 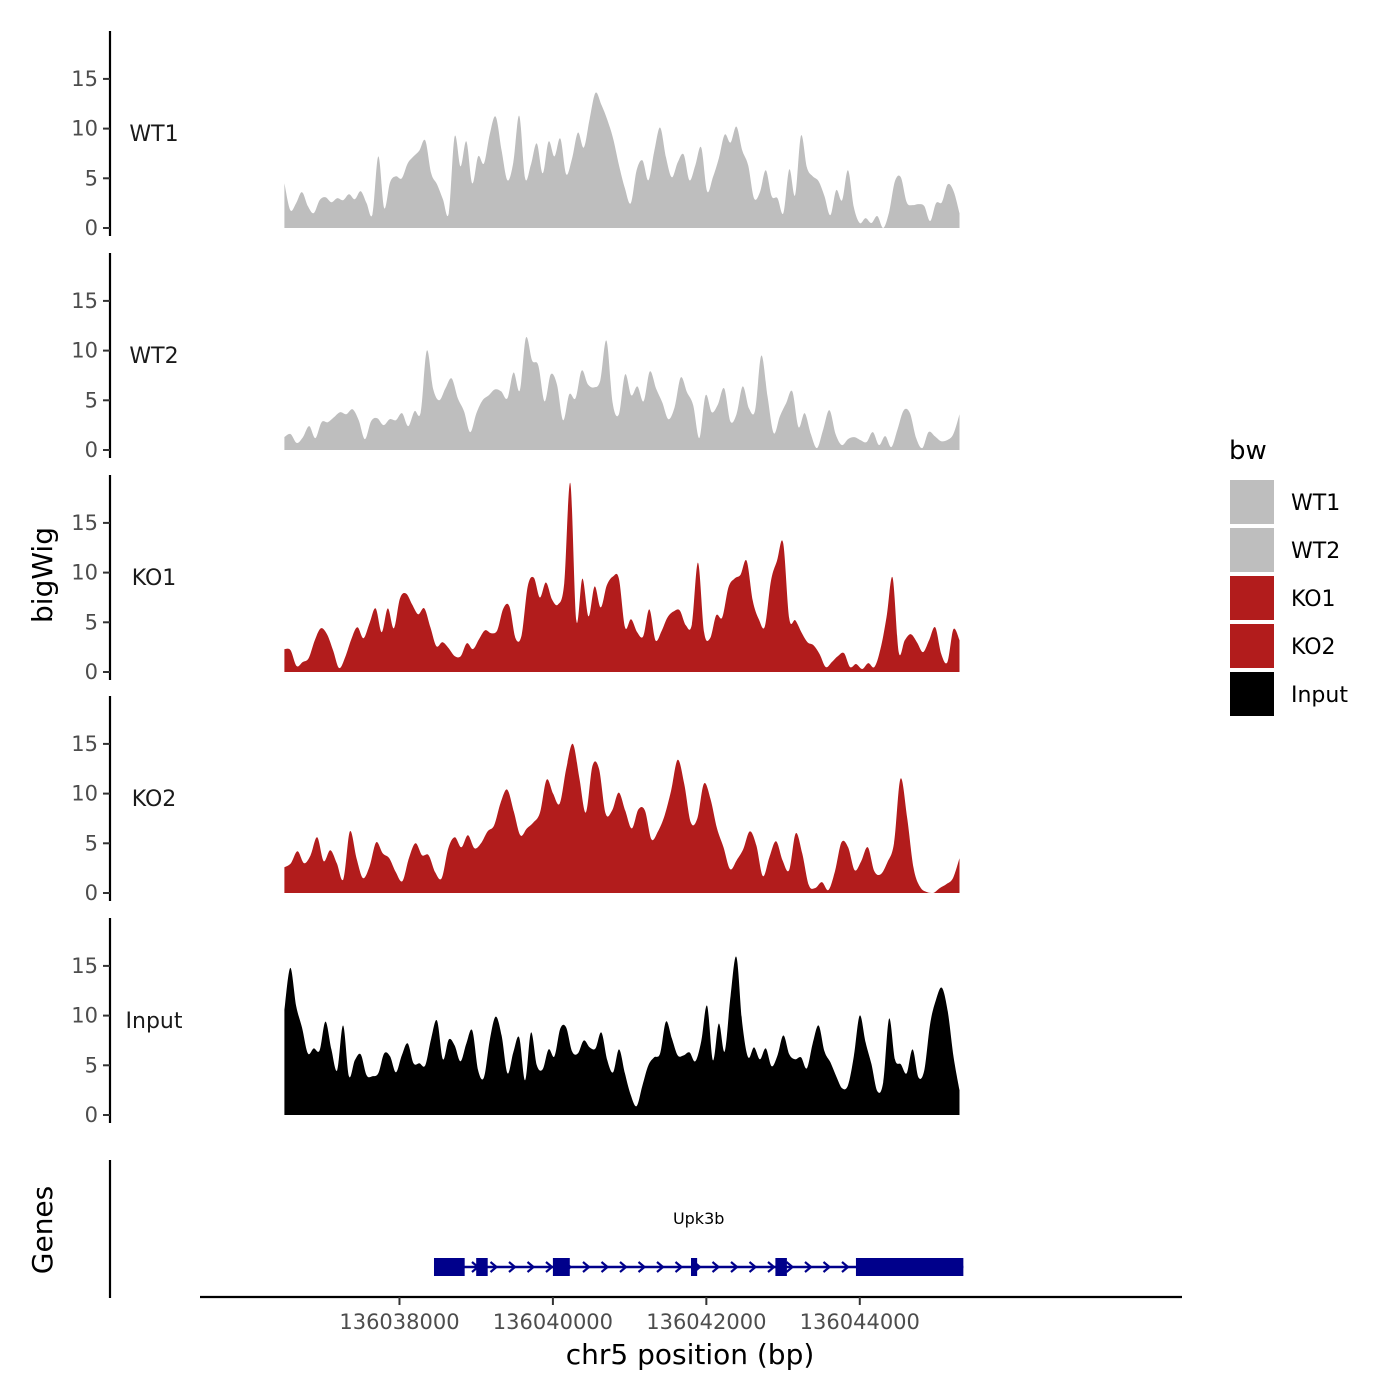 I want to click on legend-swatch-ko1, so click(x=1252, y=598).